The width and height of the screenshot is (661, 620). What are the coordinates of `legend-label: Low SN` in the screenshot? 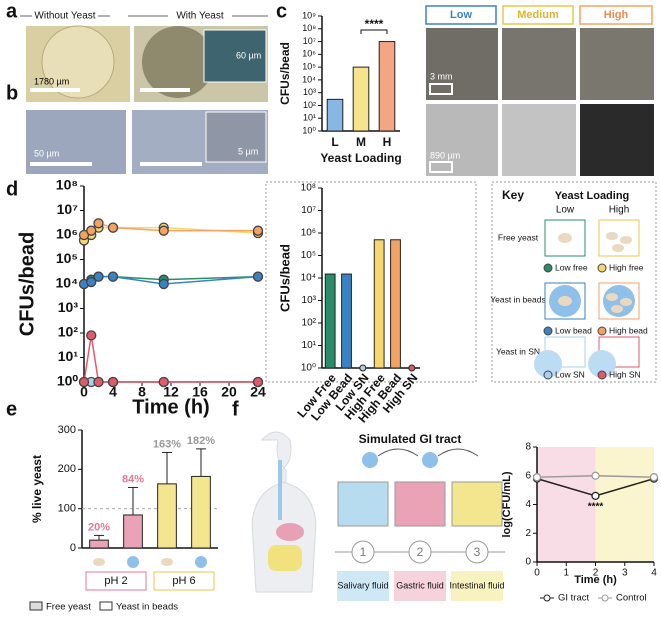 It's located at (570, 374).